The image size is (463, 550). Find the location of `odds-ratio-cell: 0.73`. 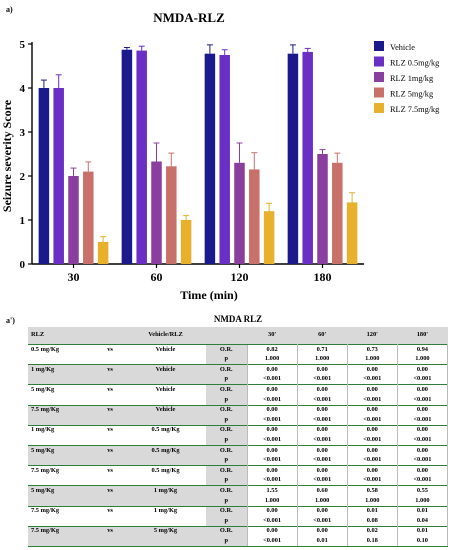

odds-ratio-cell: 0.73 is located at coordinates (372, 349).